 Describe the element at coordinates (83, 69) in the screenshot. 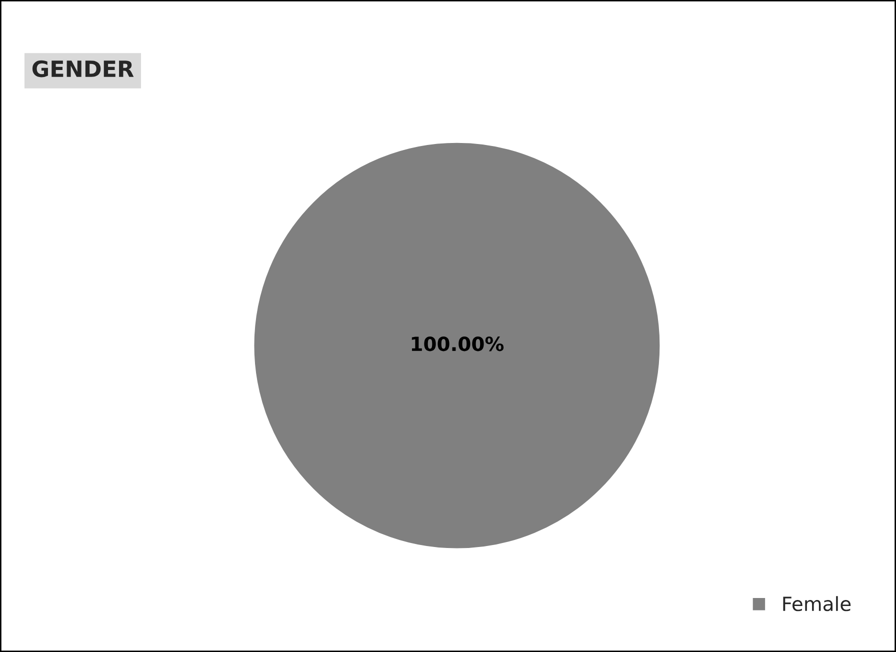

I see `chart-title: GENDER` at that location.